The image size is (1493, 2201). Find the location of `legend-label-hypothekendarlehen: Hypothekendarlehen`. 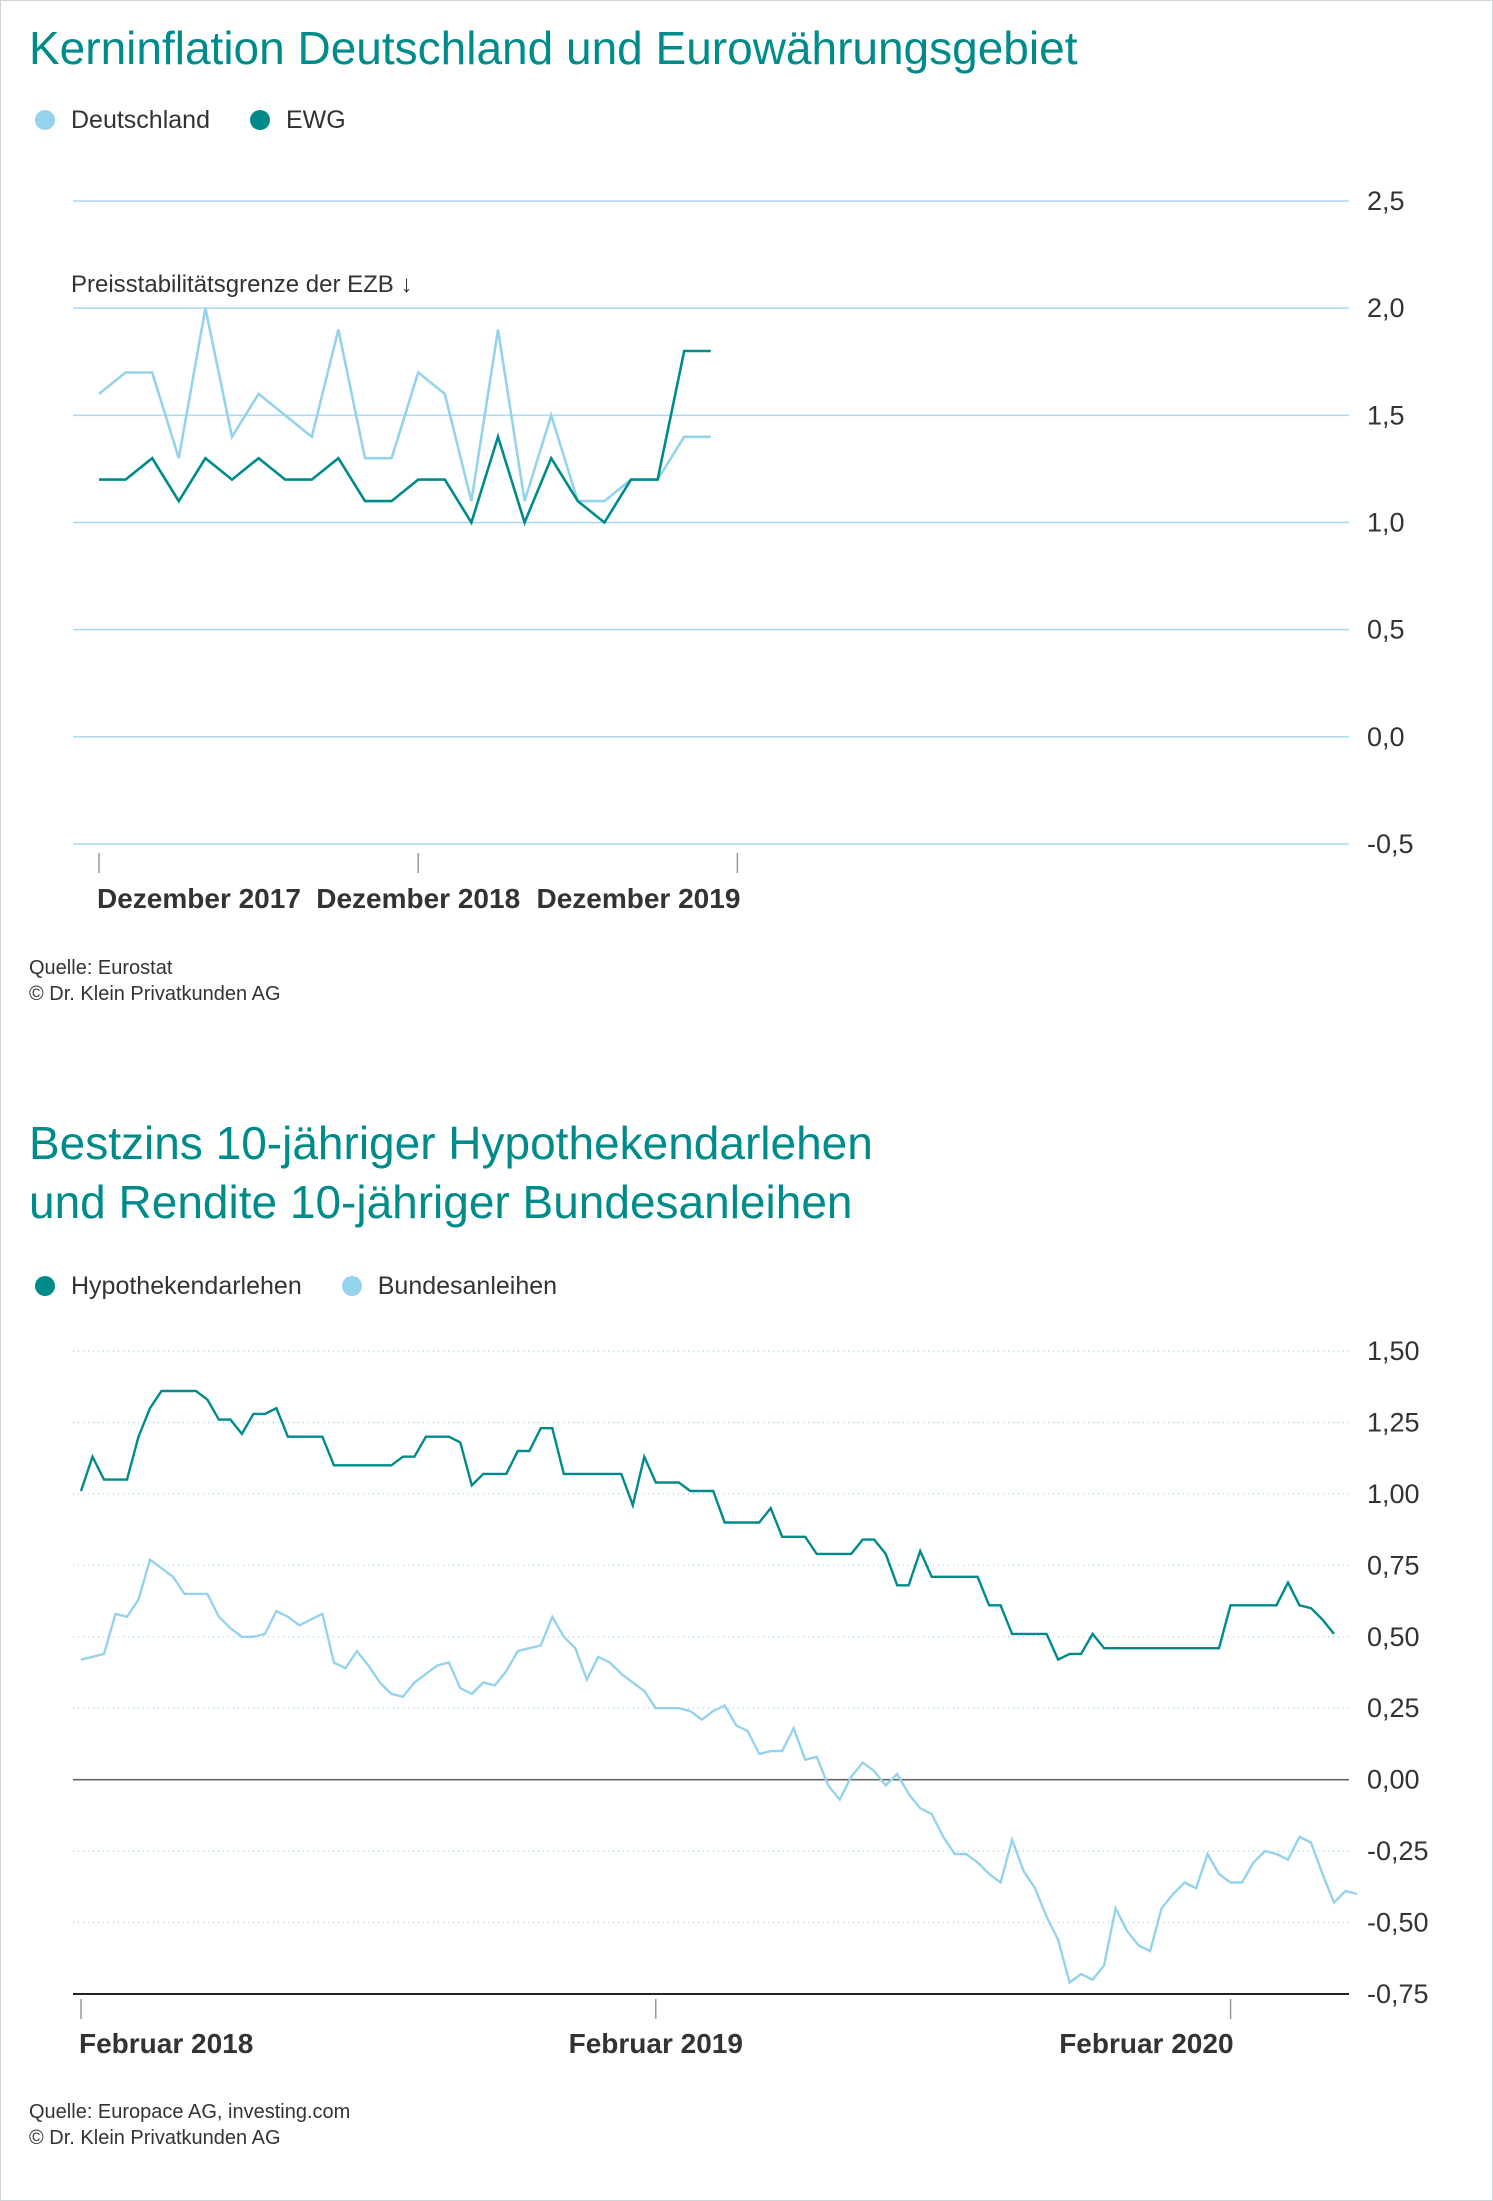

legend-label-hypothekendarlehen: Hypothekendarlehen is located at coordinates (186, 1285).